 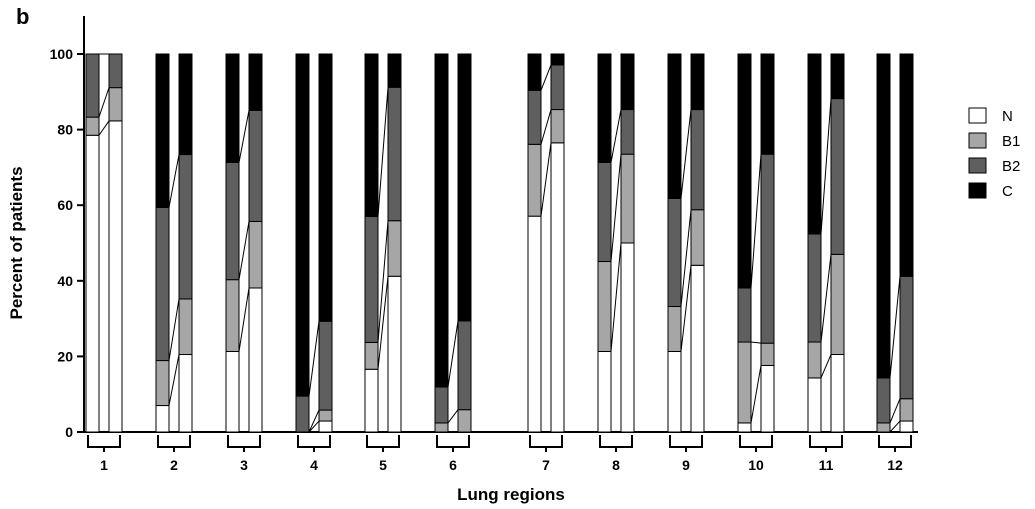 What do you see at coordinates (453, 465) in the screenshot?
I see `x-tick-label: 6` at bounding box center [453, 465].